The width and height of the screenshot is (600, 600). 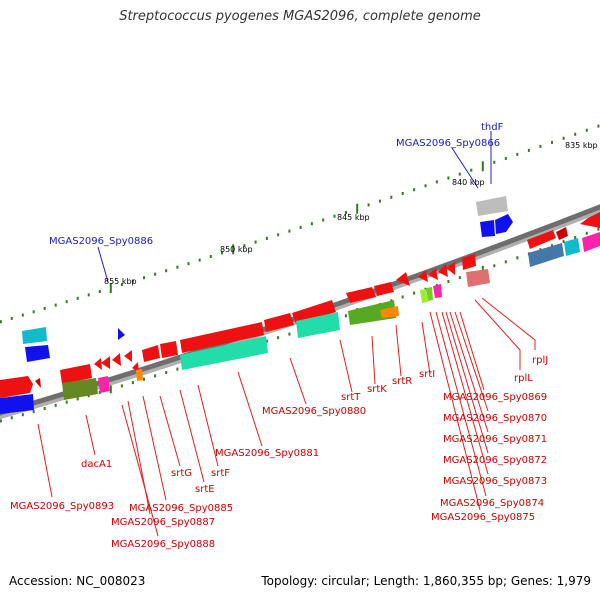 What do you see at coordinates (351, 397) in the screenshot?
I see `gene-label: srtT` at bounding box center [351, 397].